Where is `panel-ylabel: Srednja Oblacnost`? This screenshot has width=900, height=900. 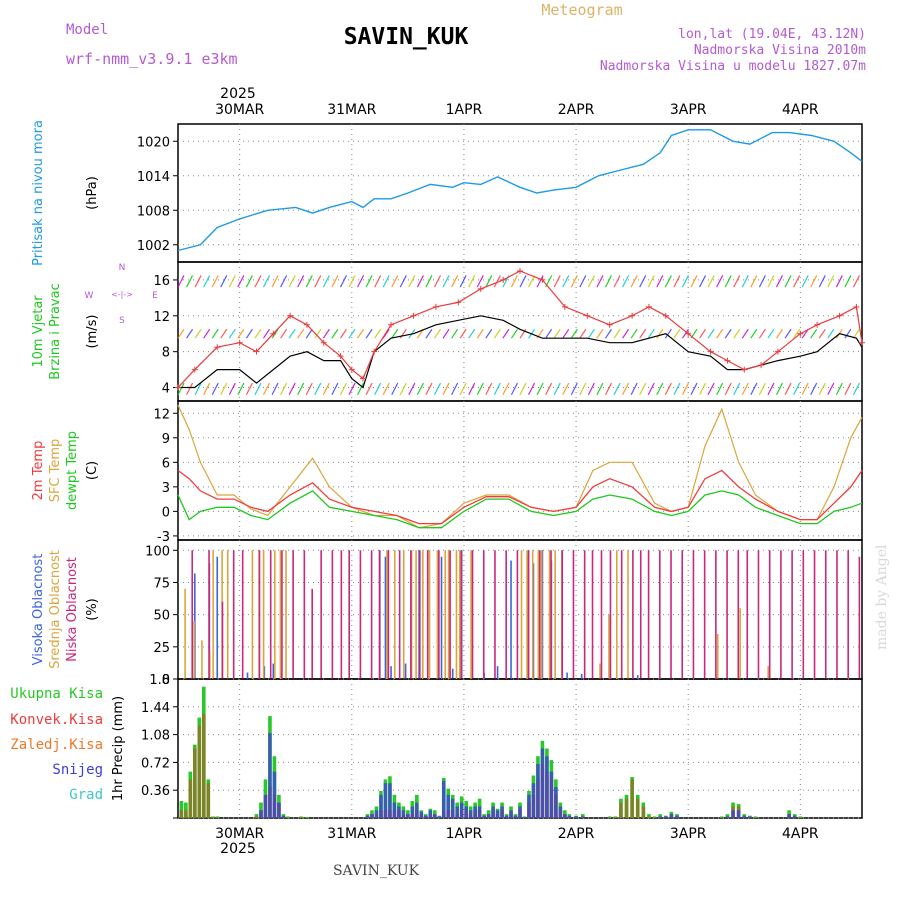 panel-ylabel: Srednja Oblacnost is located at coordinates (55, 609).